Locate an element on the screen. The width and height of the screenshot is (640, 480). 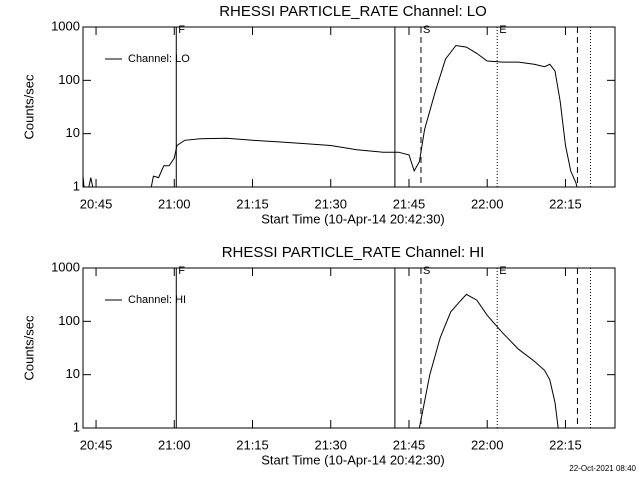
footer: 22-Oct-2021 08:40 is located at coordinates (602, 468).